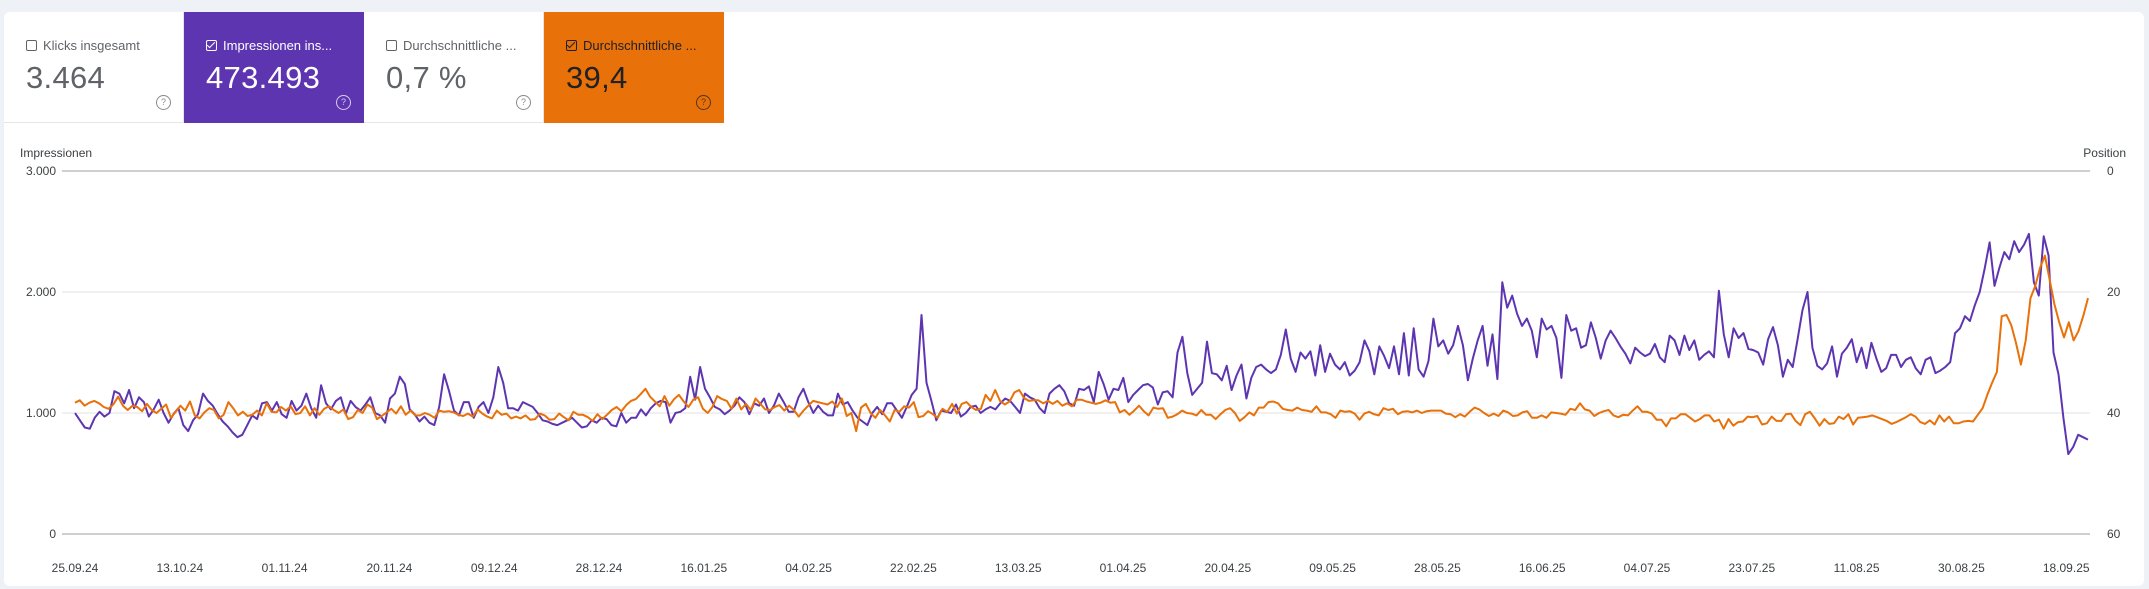  What do you see at coordinates (703, 568) in the screenshot?
I see `x-tick-label: 16.01.25` at bounding box center [703, 568].